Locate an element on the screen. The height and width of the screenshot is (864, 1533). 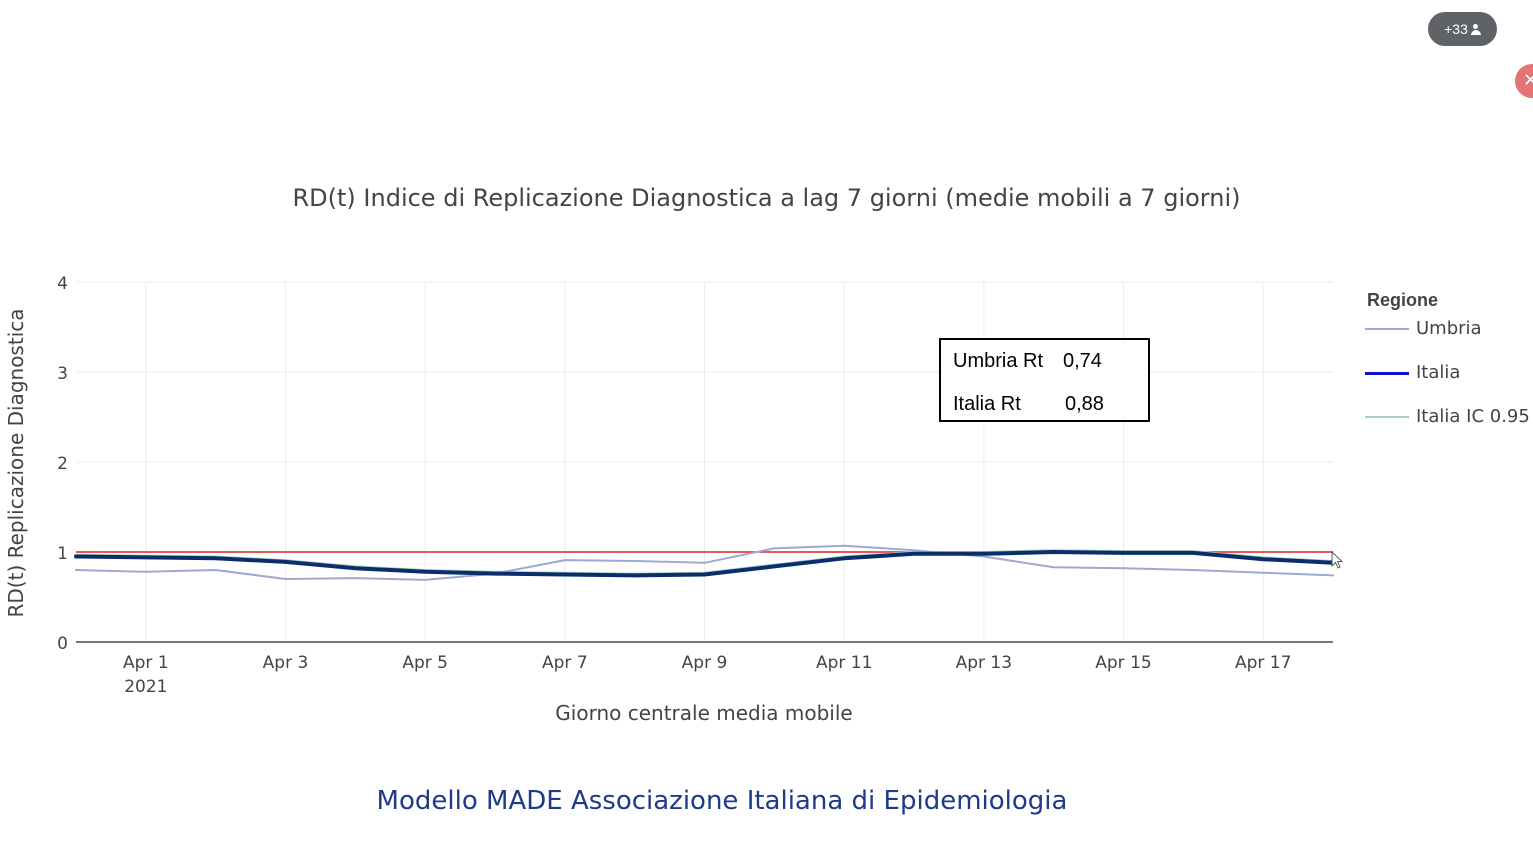
y-axis-title: RD(t) Replicazione Diagnostica is located at coordinates (16, 463).